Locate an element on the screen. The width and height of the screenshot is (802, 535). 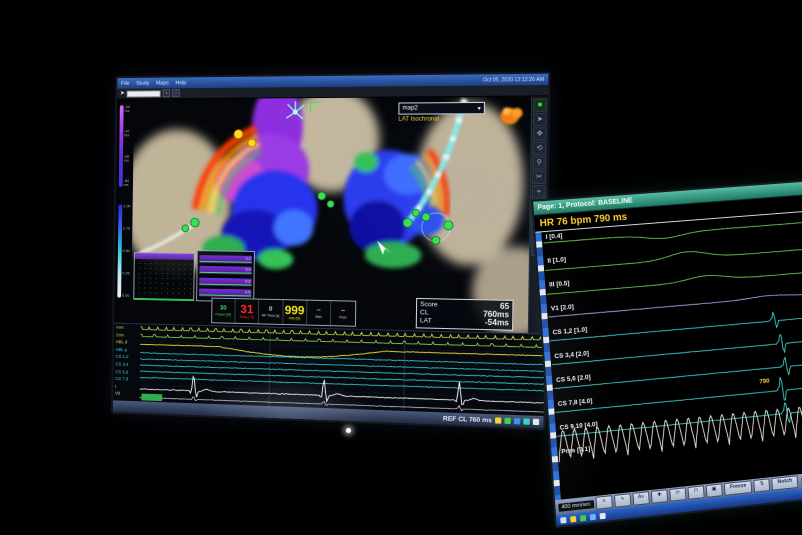
record-button is located at coordinates (152, 397).